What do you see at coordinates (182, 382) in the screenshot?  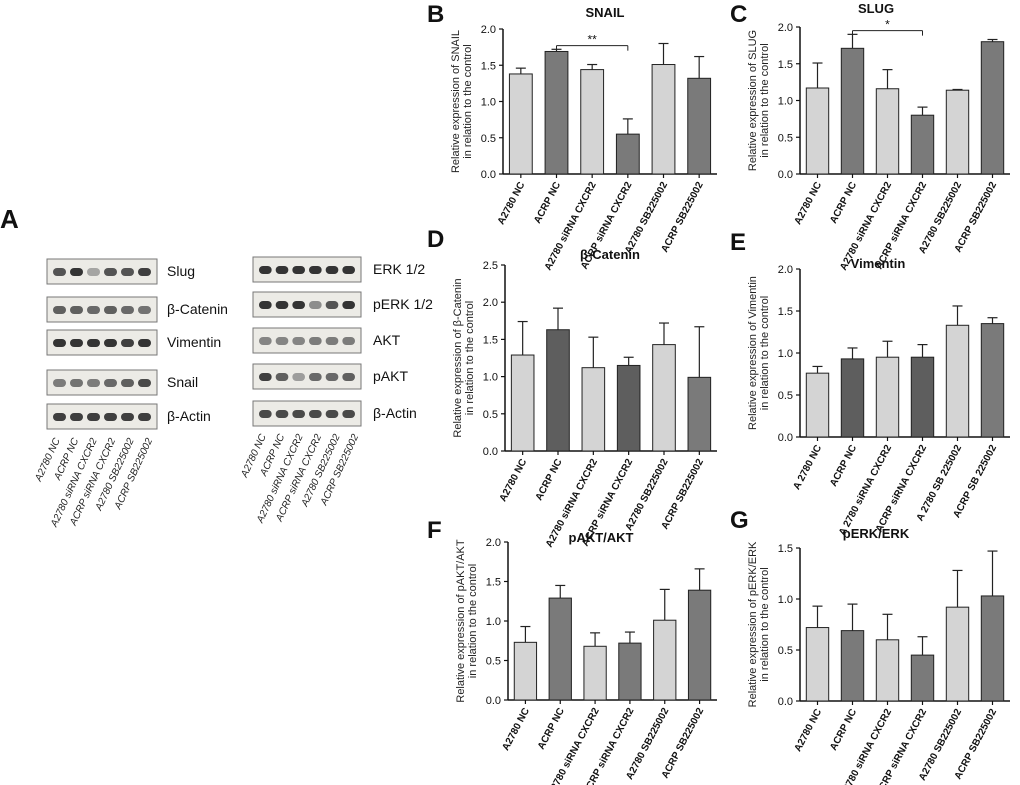 I see `left-label: Snail` at bounding box center [182, 382].